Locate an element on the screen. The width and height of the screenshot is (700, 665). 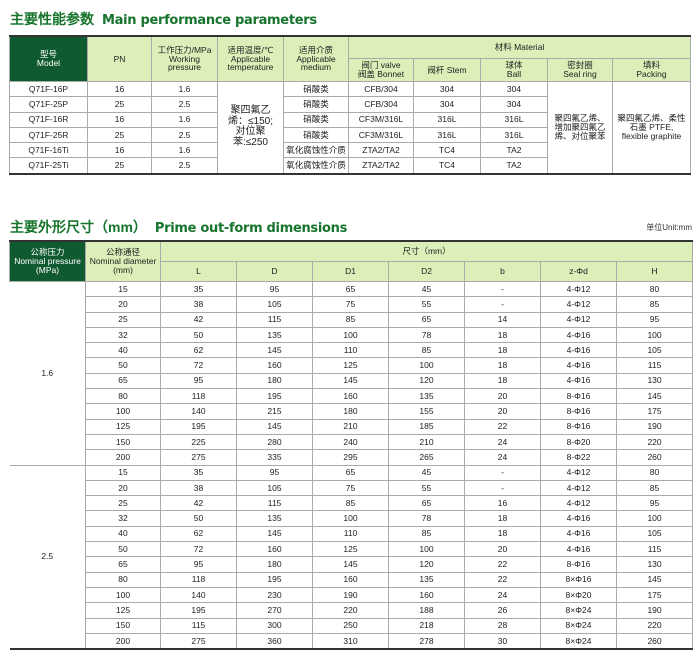
header-stem: 阀杆 Stem is located at coordinates (447, 70).